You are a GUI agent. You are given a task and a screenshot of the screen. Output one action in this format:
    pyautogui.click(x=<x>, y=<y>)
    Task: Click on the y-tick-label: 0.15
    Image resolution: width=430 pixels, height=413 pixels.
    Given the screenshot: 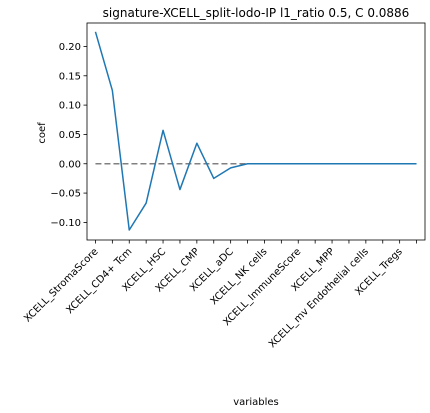 What is the action you would take?
    pyautogui.click(x=70, y=76)
    